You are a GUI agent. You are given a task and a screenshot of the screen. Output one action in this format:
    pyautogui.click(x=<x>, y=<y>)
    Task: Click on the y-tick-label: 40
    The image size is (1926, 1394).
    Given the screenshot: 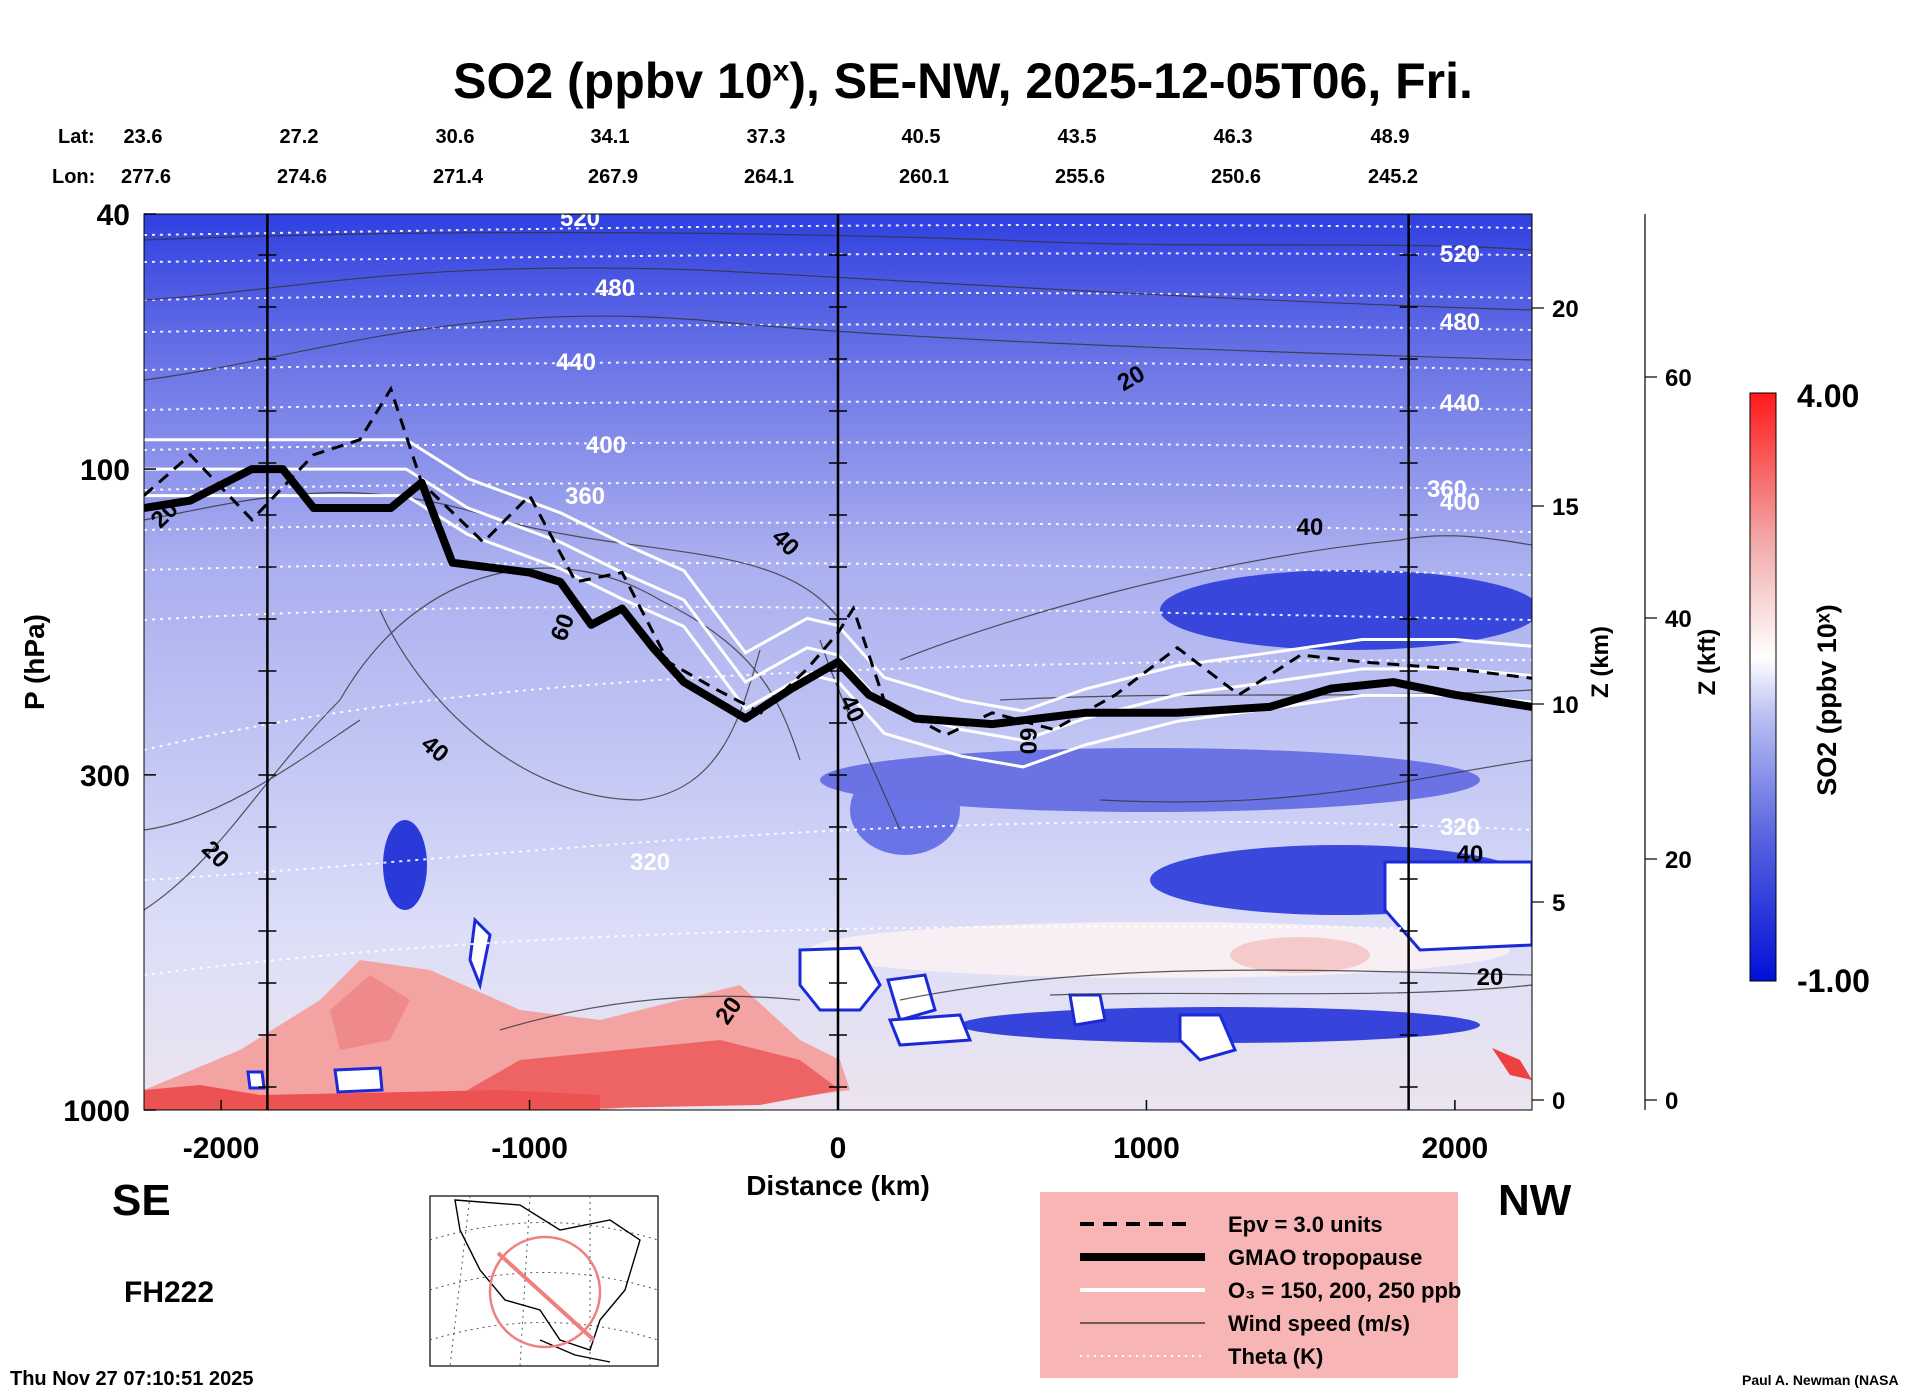 What is the action you would take?
    pyautogui.click(x=113, y=215)
    